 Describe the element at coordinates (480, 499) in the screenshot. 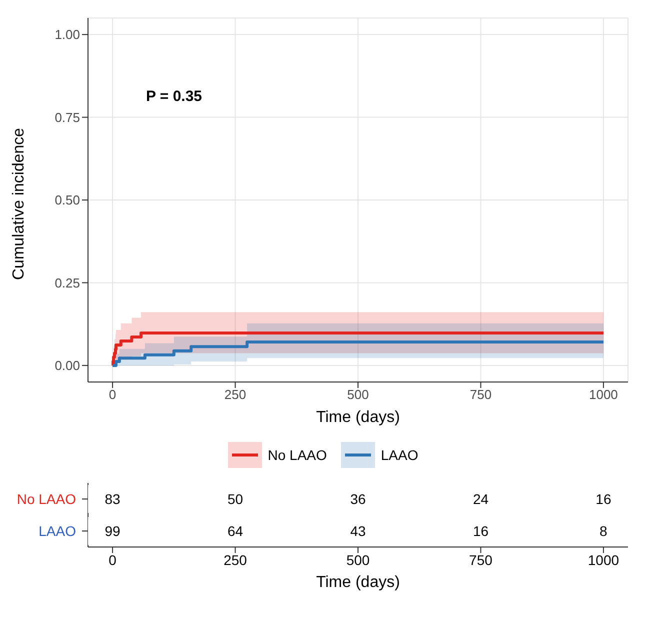

I see `data-label: 24` at that location.